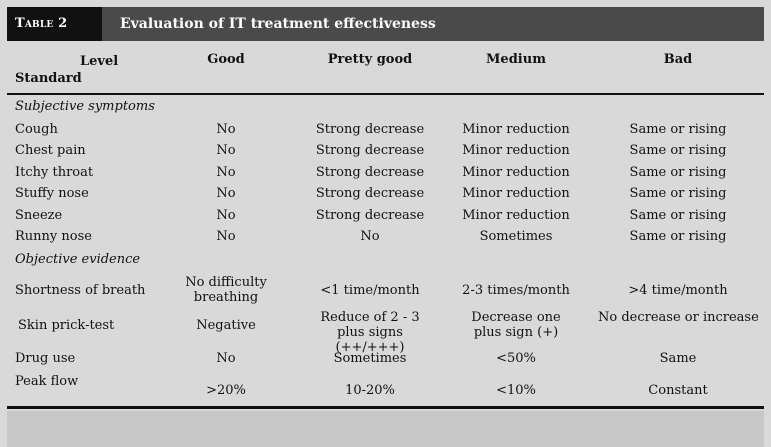 This screenshot has height=447, width=771. Describe the element at coordinates (516, 390) in the screenshot. I see `cell-medium: <10%` at that location.